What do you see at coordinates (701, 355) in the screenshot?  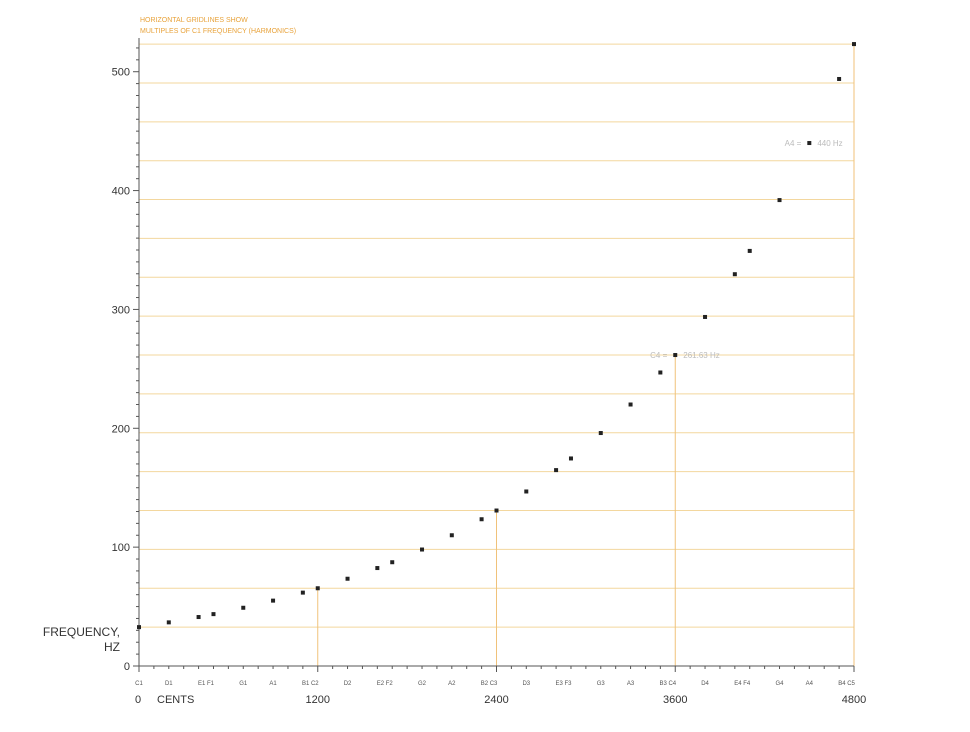 I see `annotation-1-right: 261.63 Hz` at bounding box center [701, 355].